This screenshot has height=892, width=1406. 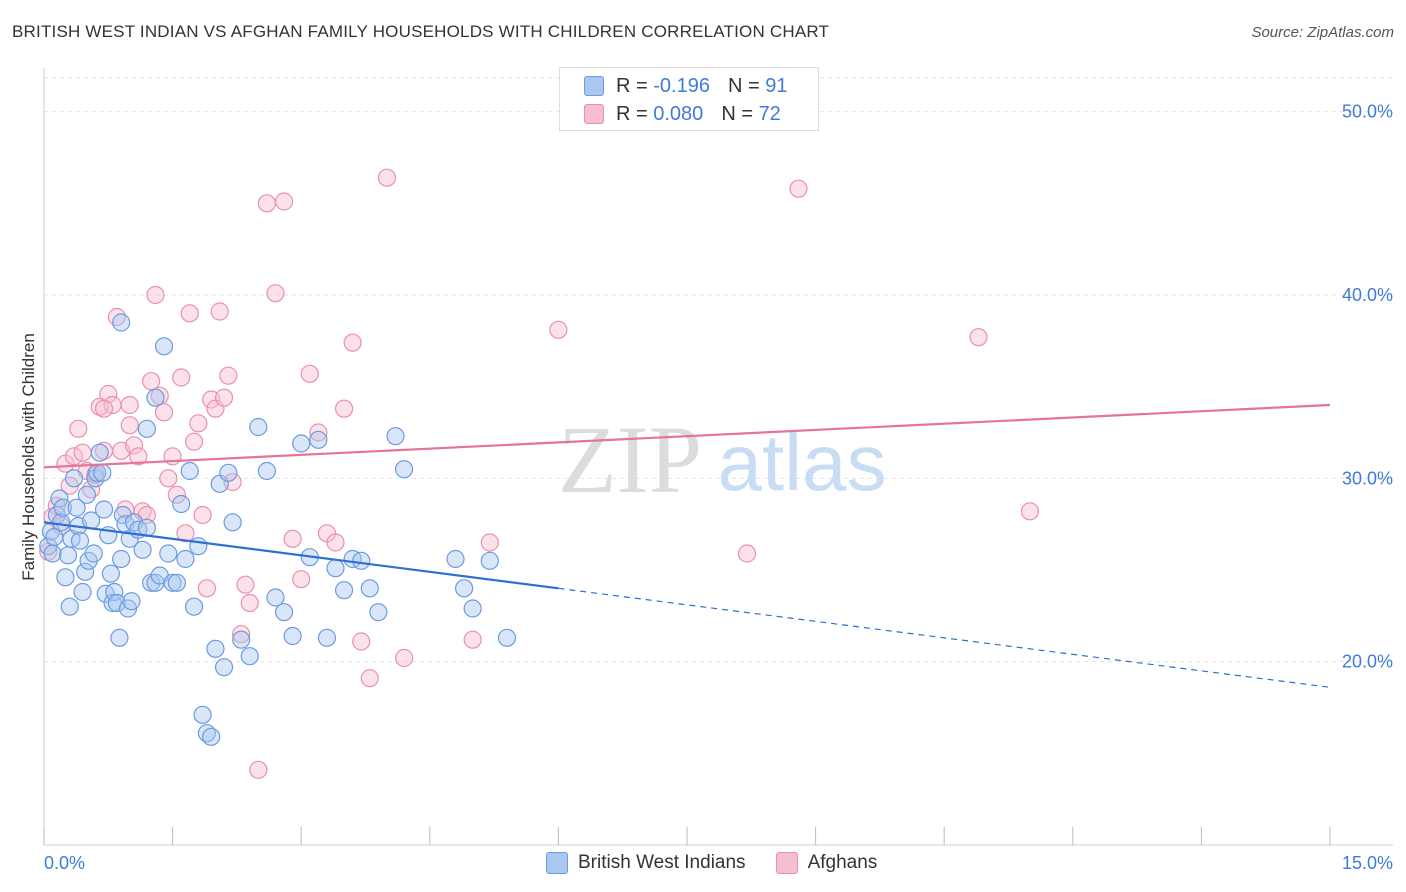 I want to click on legend-n-label: N =, so click(x=743, y=85).